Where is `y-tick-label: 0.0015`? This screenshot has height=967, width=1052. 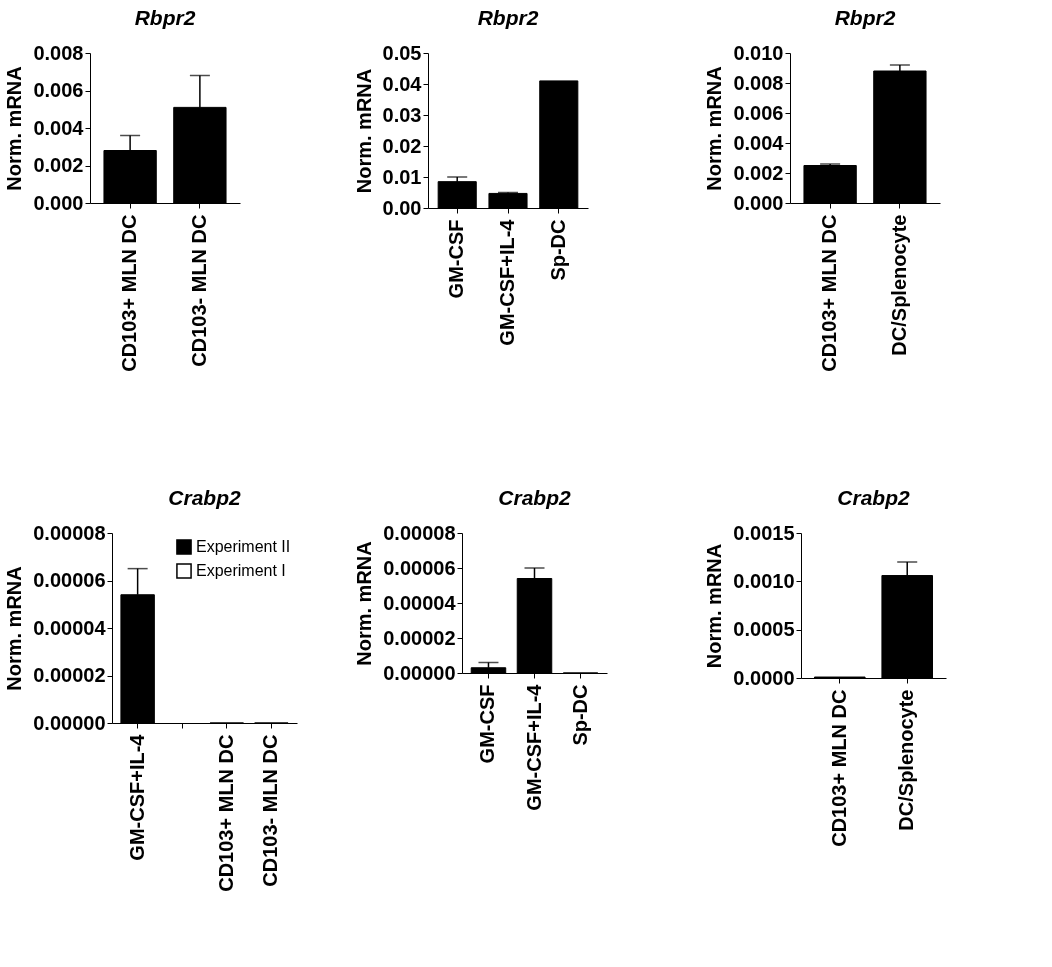 y-tick-label: 0.0015 is located at coordinates (764, 532).